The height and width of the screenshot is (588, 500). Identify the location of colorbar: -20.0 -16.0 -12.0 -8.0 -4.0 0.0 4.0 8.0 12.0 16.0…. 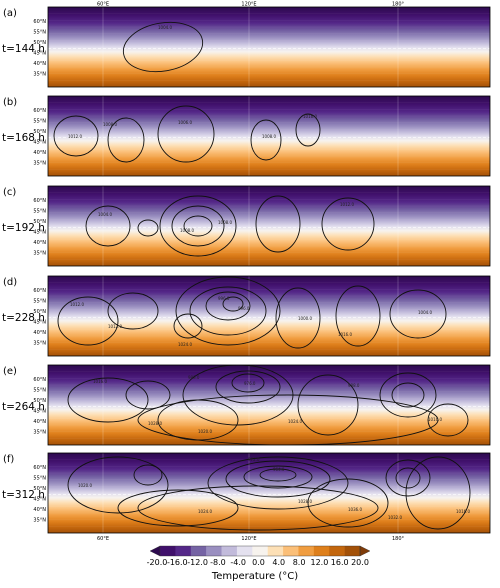
(259, 563).